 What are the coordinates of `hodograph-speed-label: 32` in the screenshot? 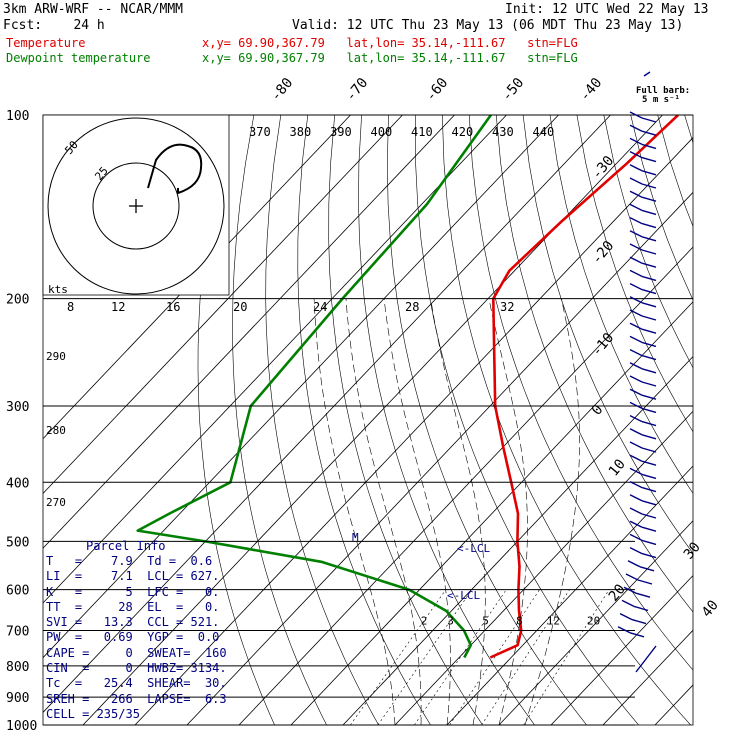 It's located at (507, 307).